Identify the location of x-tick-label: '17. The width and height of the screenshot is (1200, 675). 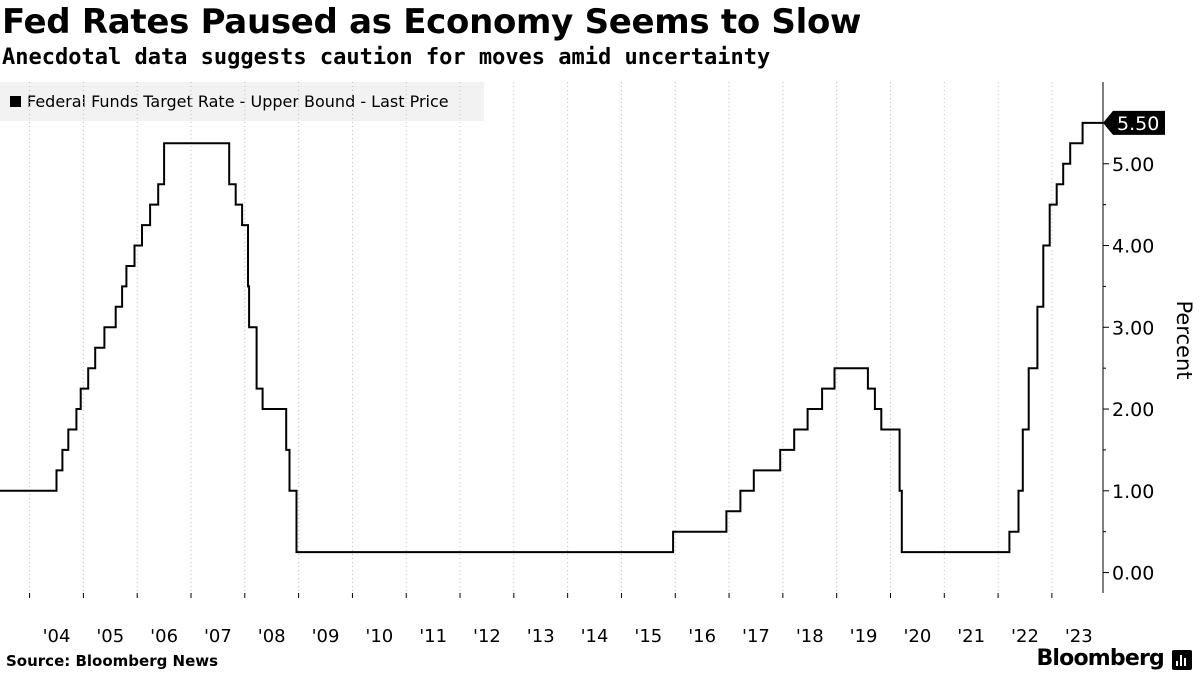
(756, 636).